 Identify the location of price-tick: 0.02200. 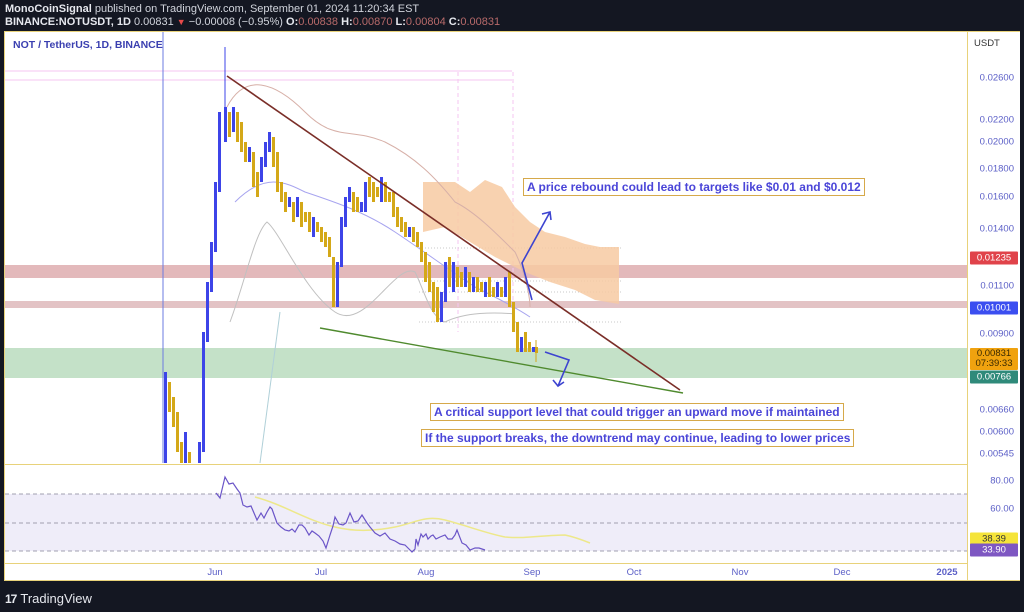
(996, 120).